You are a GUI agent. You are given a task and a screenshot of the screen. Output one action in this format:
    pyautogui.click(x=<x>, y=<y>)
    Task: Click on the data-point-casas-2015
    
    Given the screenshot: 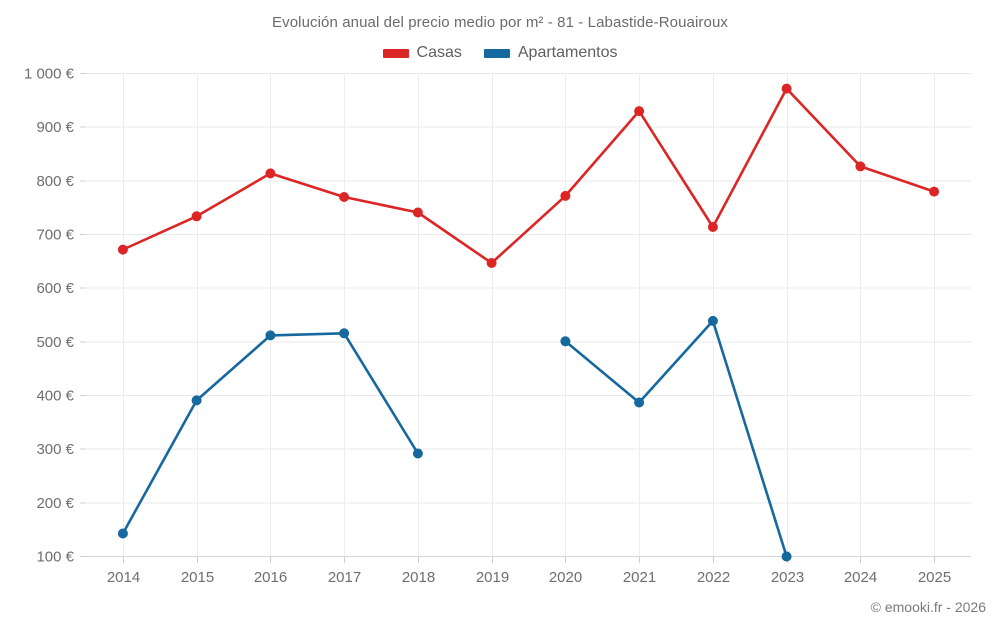 What is the action you would take?
    pyautogui.click(x=196, y=216)
    